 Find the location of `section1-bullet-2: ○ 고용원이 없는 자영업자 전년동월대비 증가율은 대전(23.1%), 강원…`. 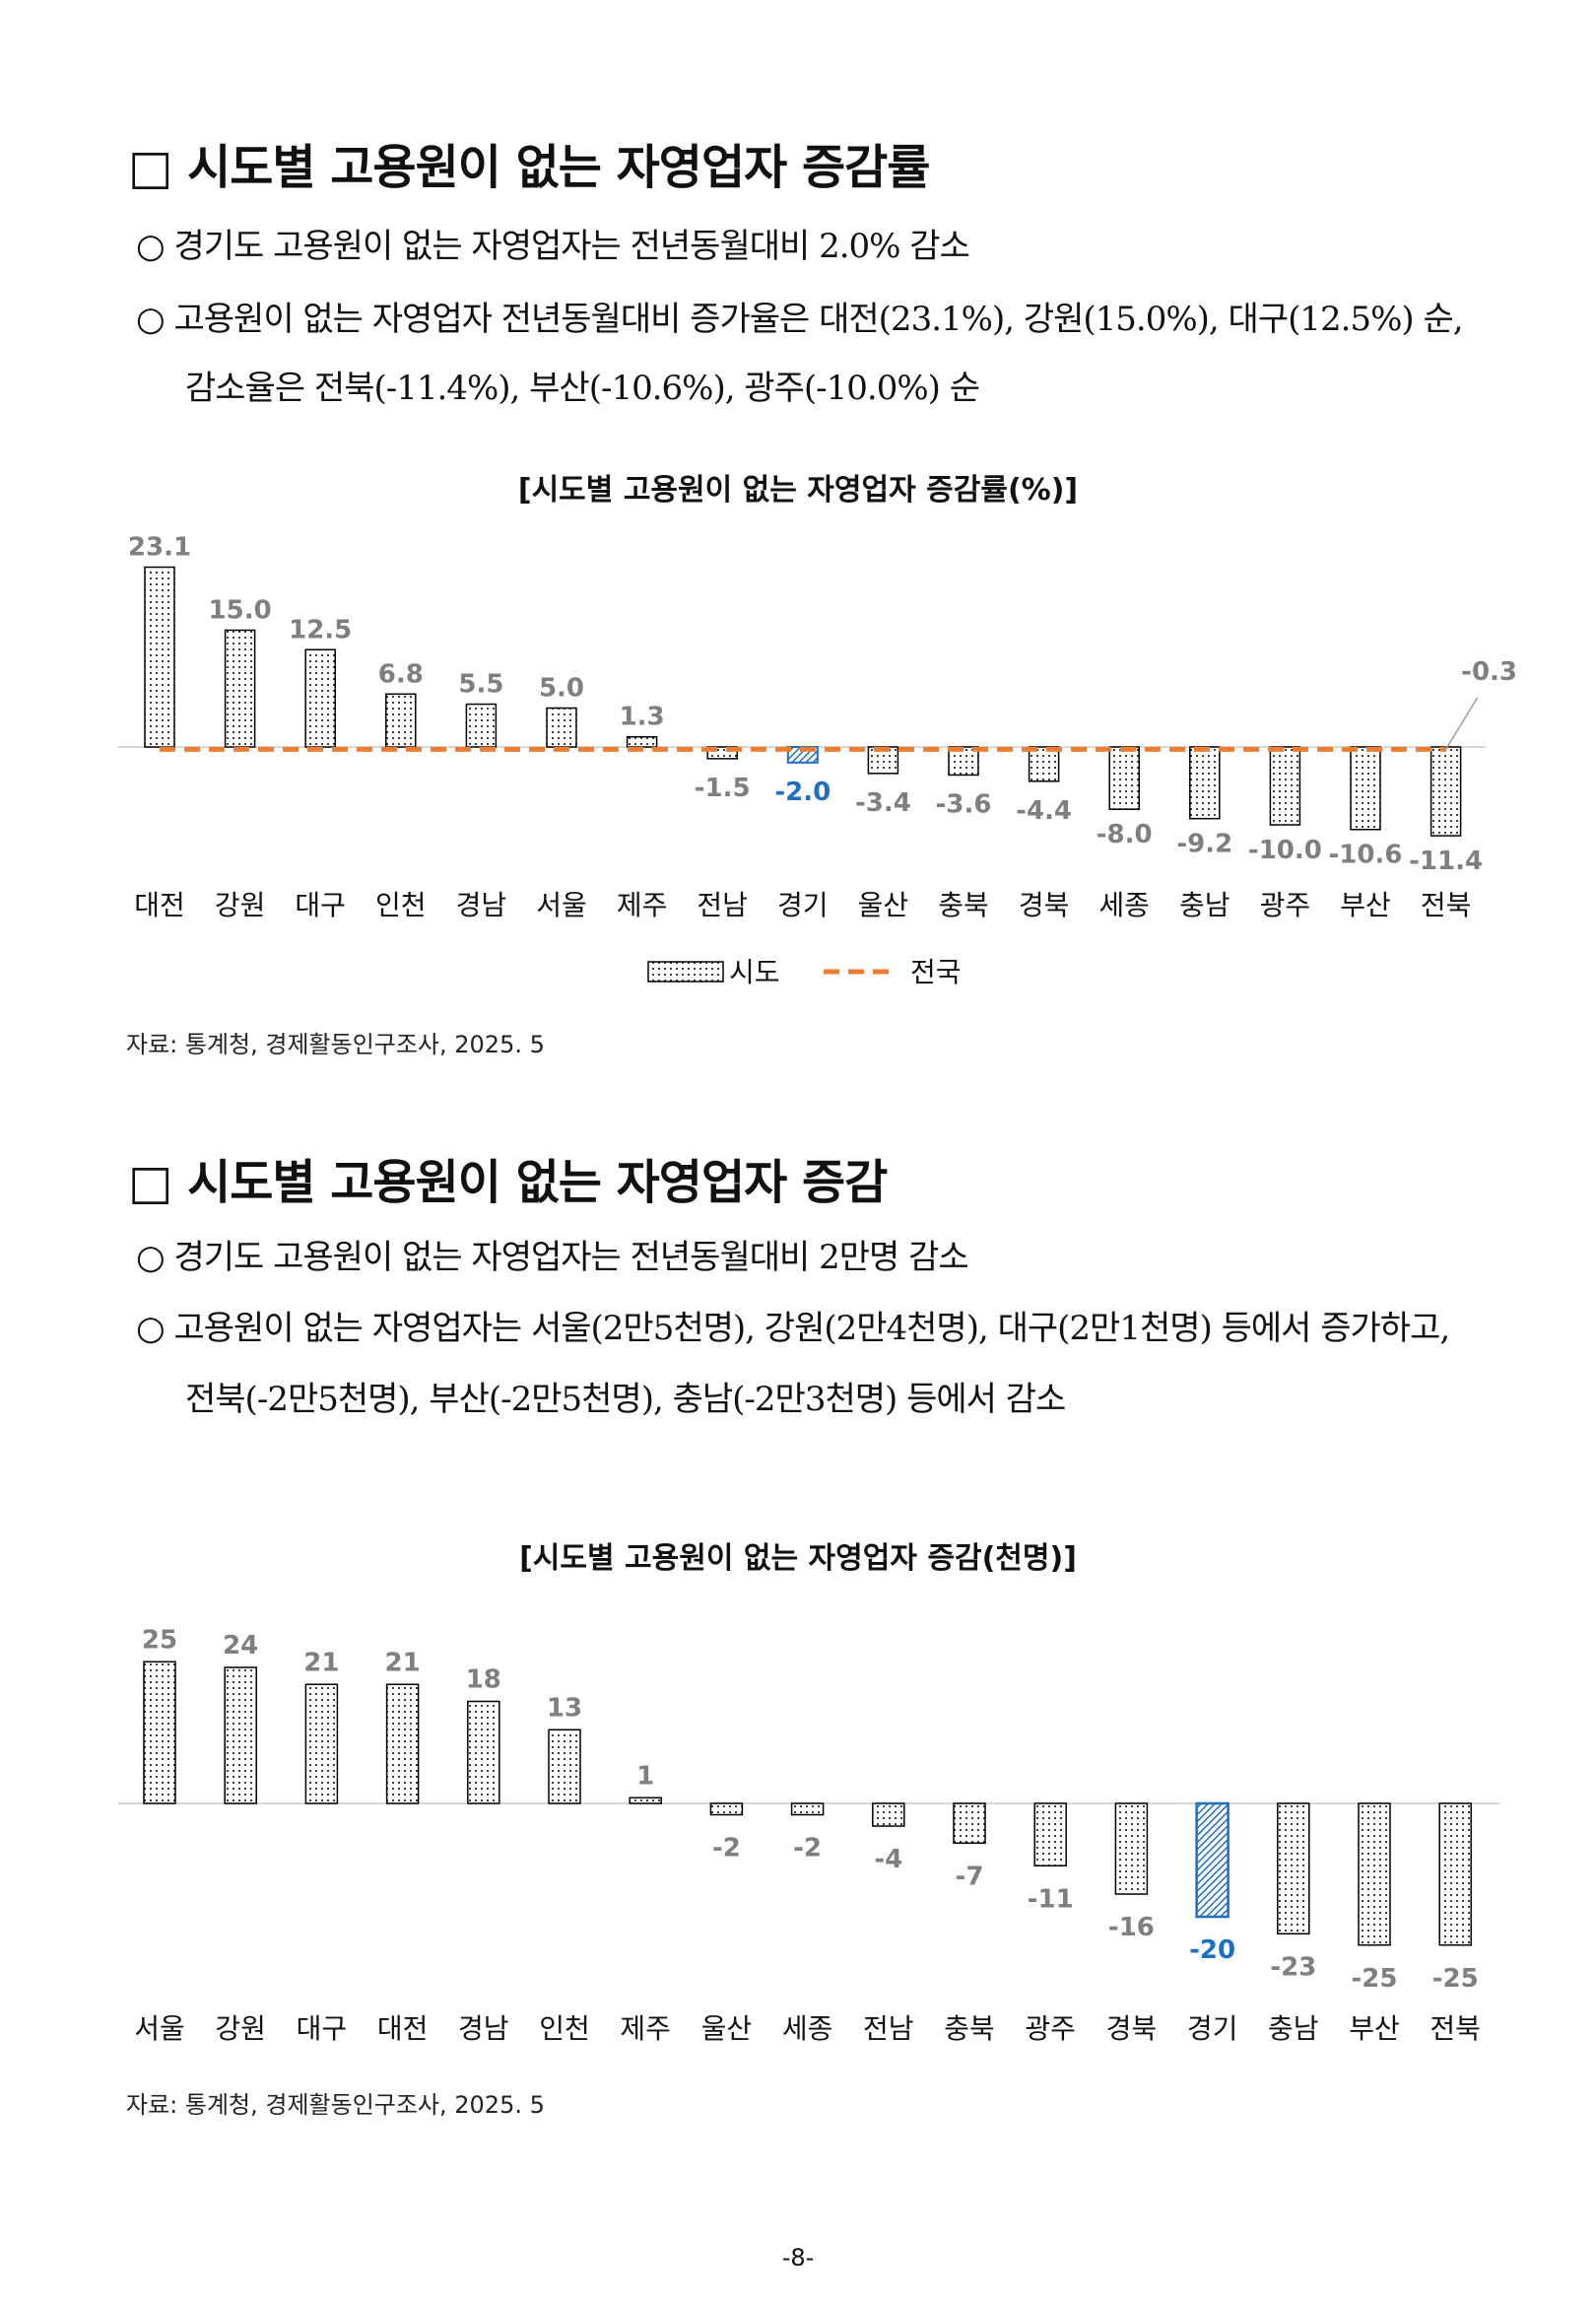

section1-bullet-2: ○ 고용원이 없는 자영업자 전년동월대비 증가율은 대전(23.1%), 강원… is located at coordinates (800, 320).